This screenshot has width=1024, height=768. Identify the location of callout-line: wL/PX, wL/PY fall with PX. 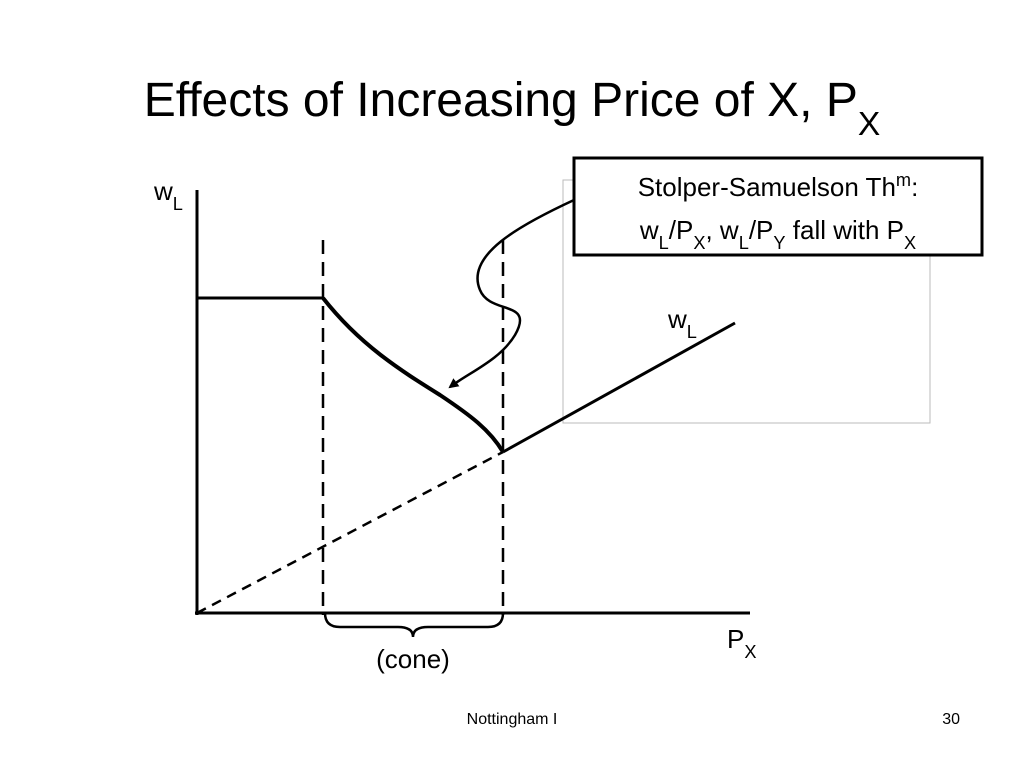
(777, 234).